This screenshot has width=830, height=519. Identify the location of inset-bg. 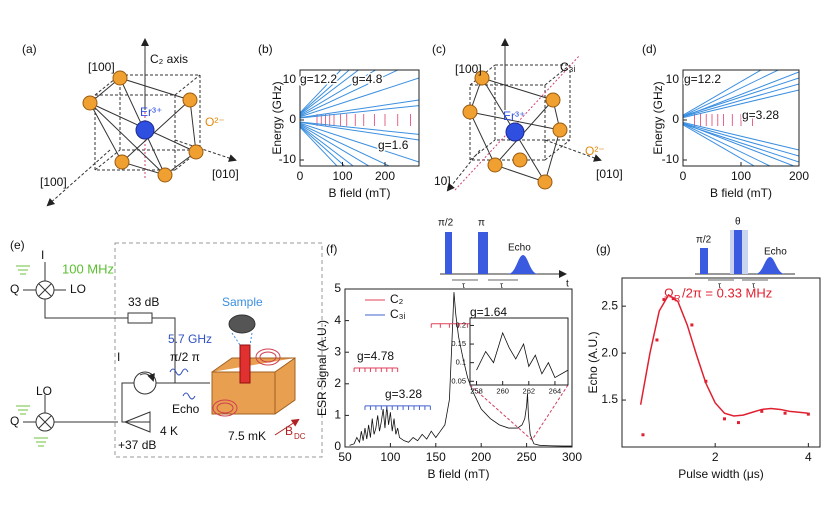
(519, 351).